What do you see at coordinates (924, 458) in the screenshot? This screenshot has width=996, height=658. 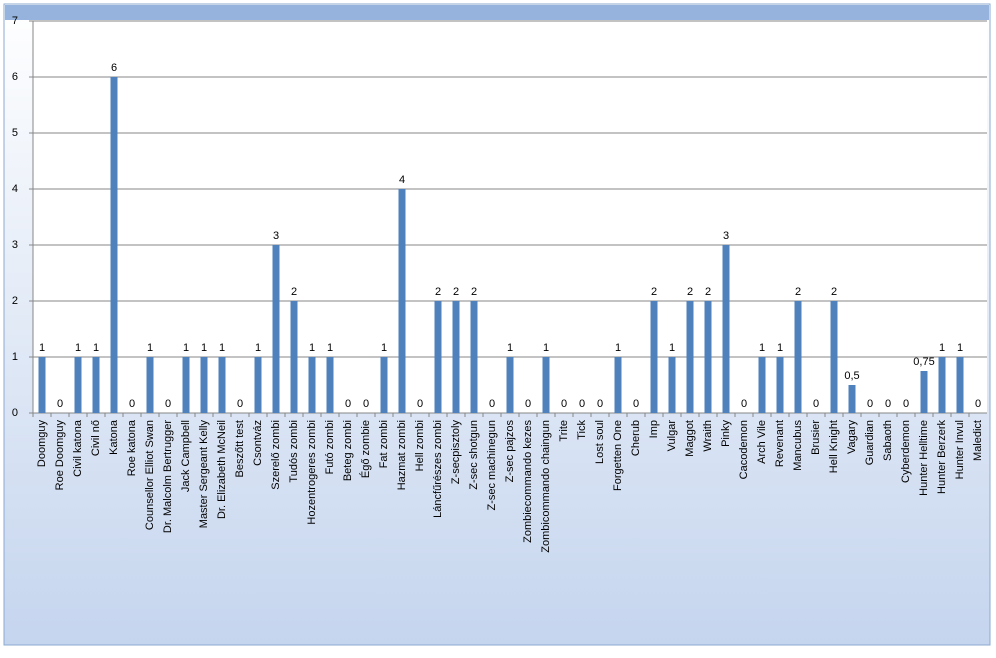 I see `x-tick-label: Hunter Helltime` at bounding box center [924, 458].